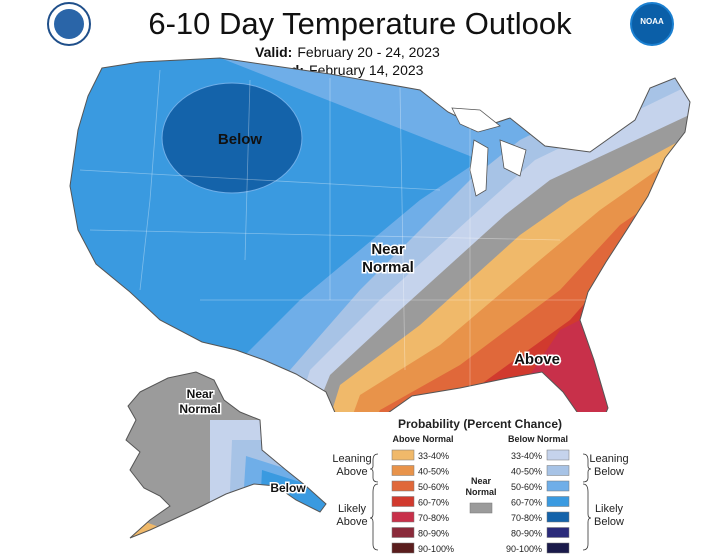 This screenshot has width=720, height=557. What do you see at coordinates (240, 139) in the screenshot?
I see `label-below-conus: Below` at bounding box center [240, 139].